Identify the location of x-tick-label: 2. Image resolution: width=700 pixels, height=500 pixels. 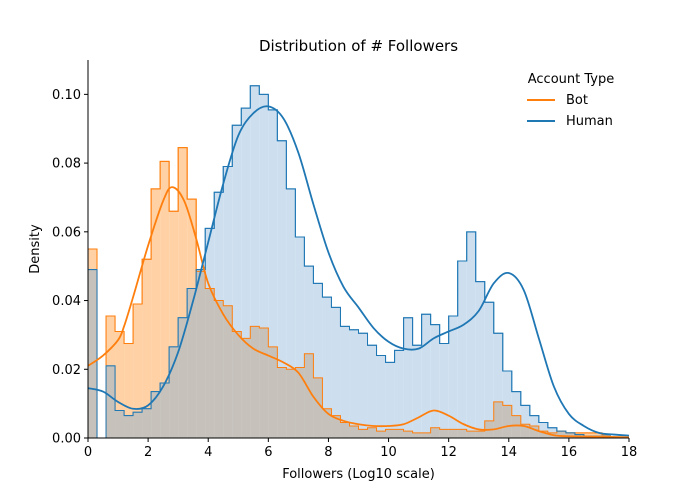
(148, 452).